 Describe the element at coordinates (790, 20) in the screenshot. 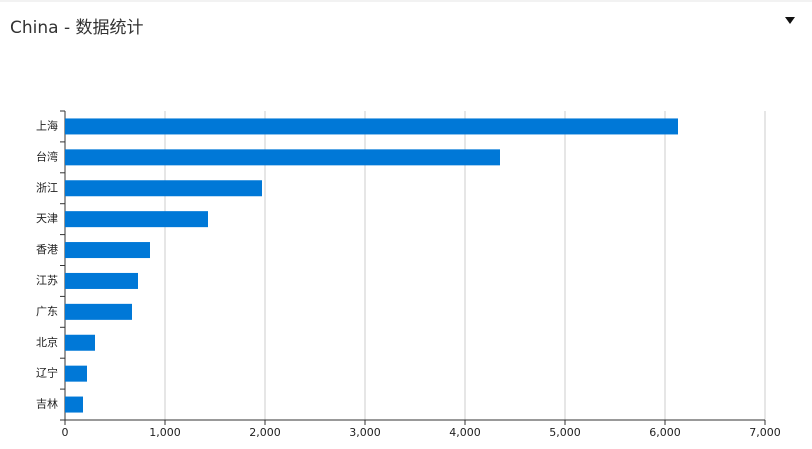

I see `dropdown-toggle` at that location.